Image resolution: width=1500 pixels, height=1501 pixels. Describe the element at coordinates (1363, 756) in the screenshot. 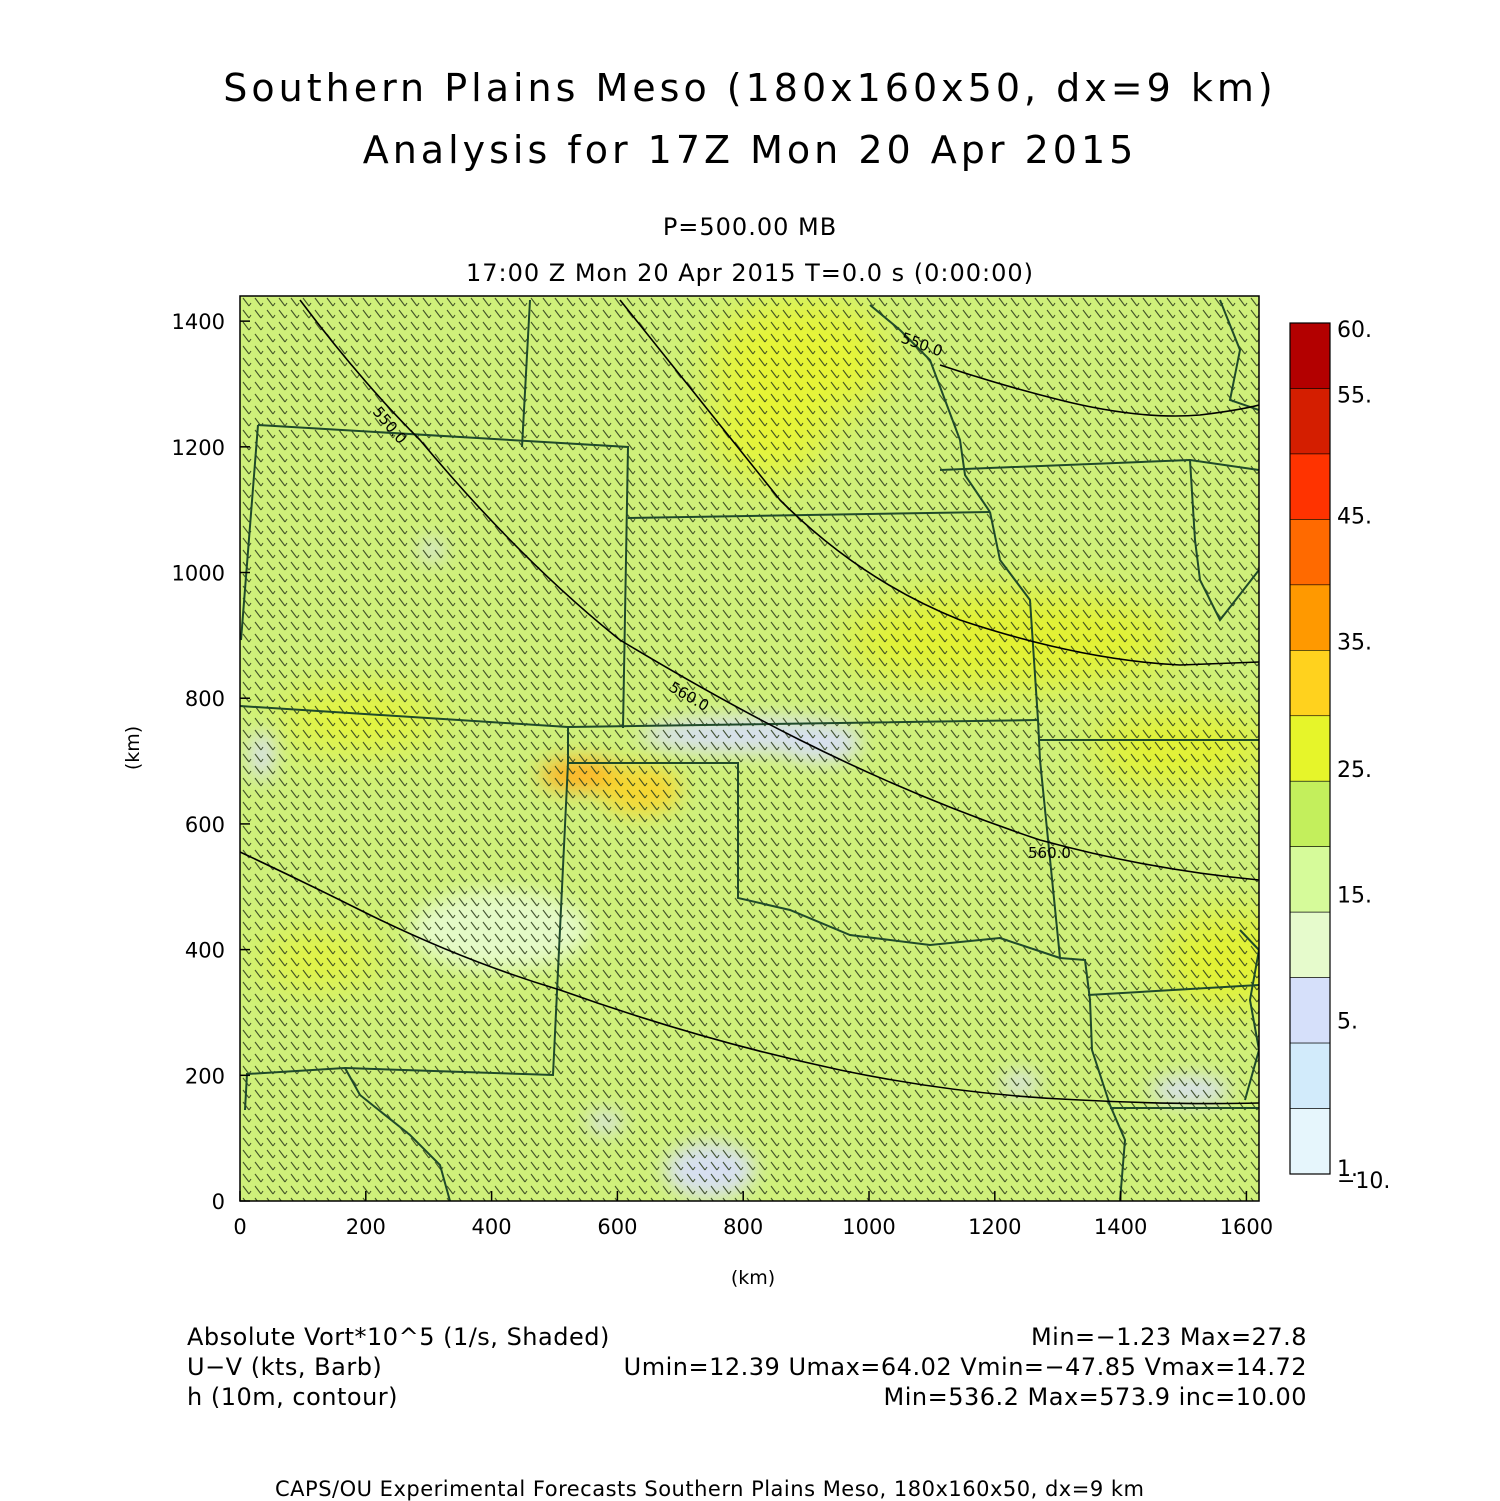

I see `colorbar-labels: 60. 55. 45. 35. 25. 15. 5. 1.−10.` at that location.